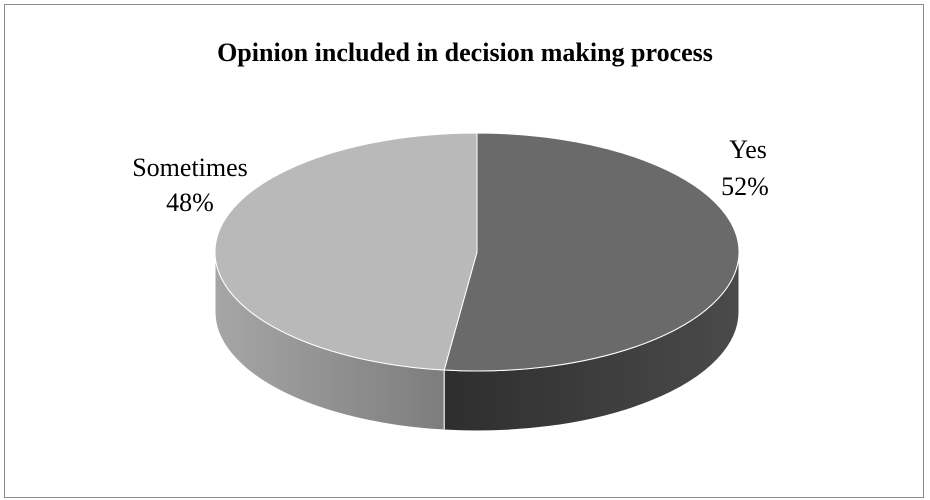  What do you see at coordinates (346, 251) in the screenshot?
I see `pie-slice-sometimes` at bounding box center [346, 251].